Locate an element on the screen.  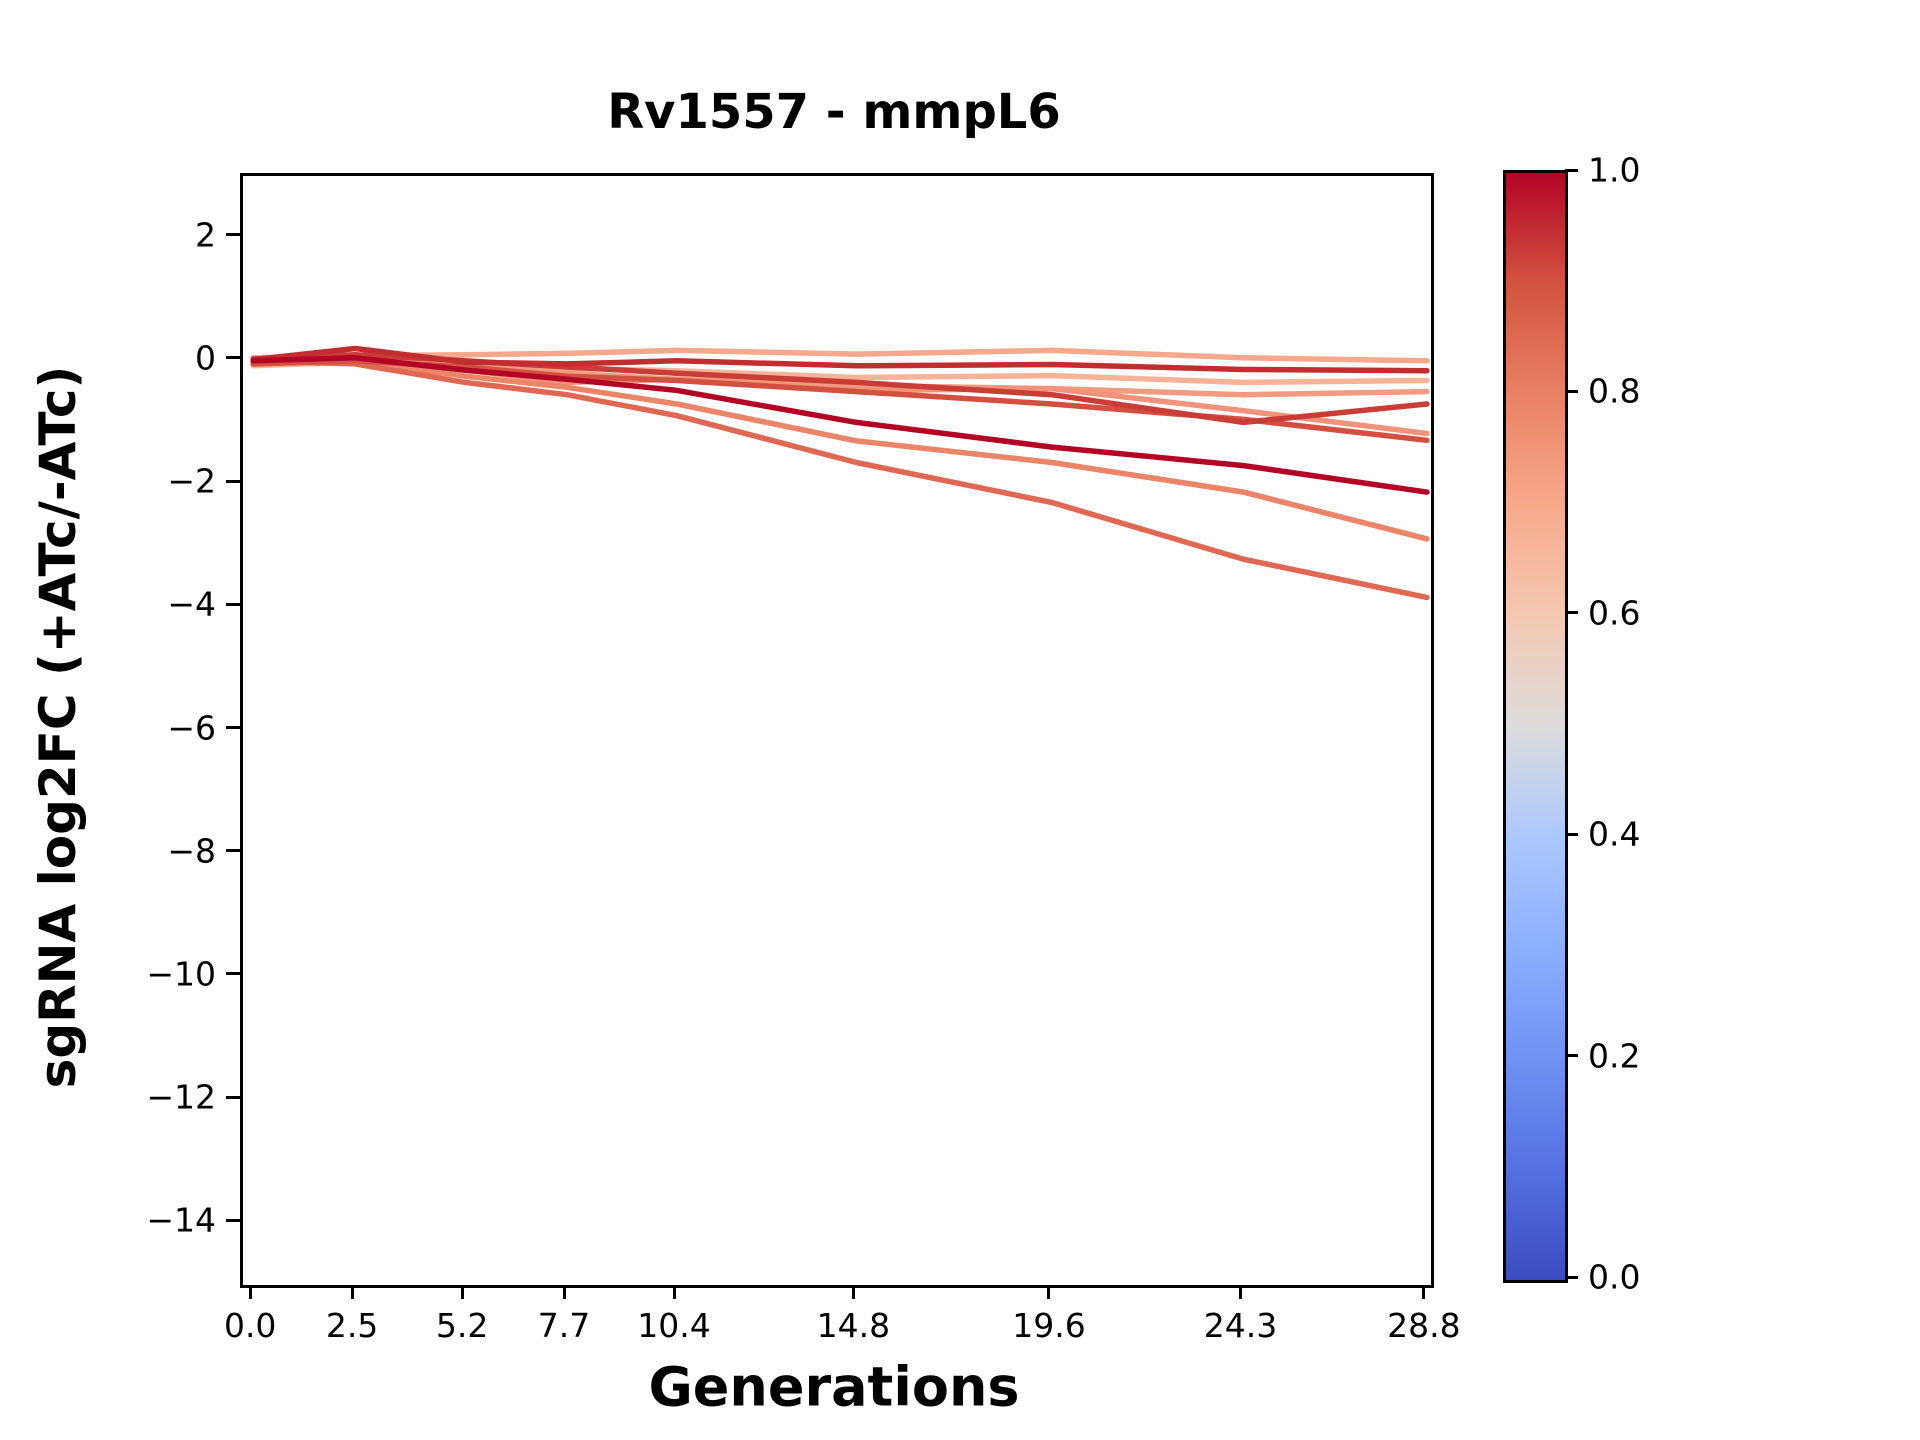
plot-canvas is located at coordinates (840, 473).